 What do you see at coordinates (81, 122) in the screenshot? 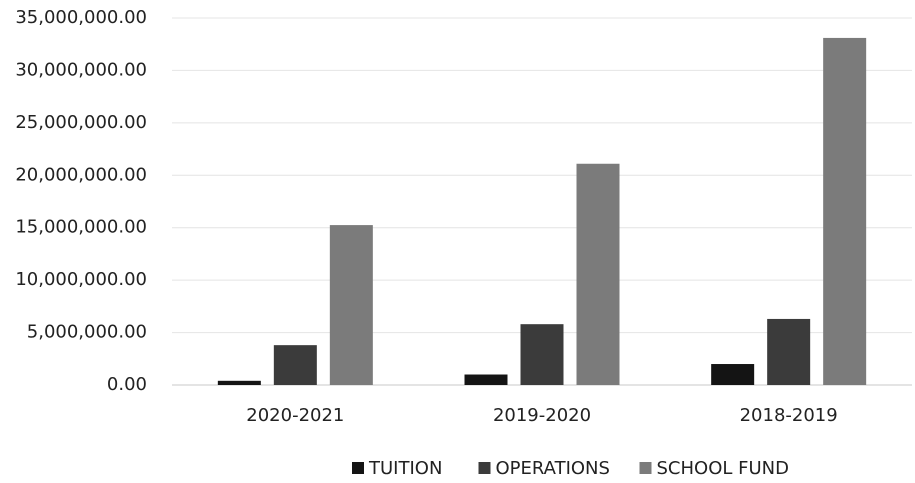
I see `y-tick-label: 25,000,000.00` at bounding box center [81, 122].